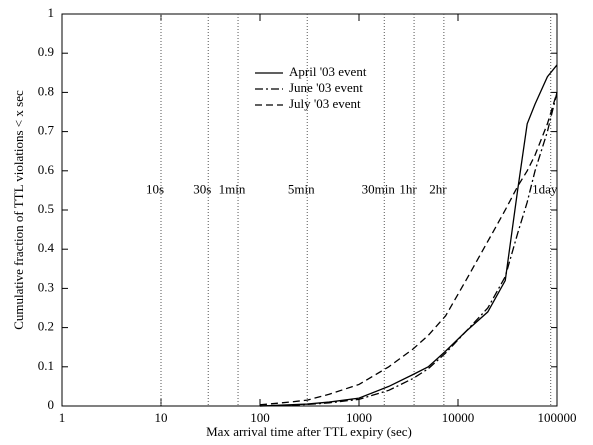 The image size is (593, 445). Describe the element at coordinates (438, 188) in the screenshot. I see `reference-label: 2hr` at that location.